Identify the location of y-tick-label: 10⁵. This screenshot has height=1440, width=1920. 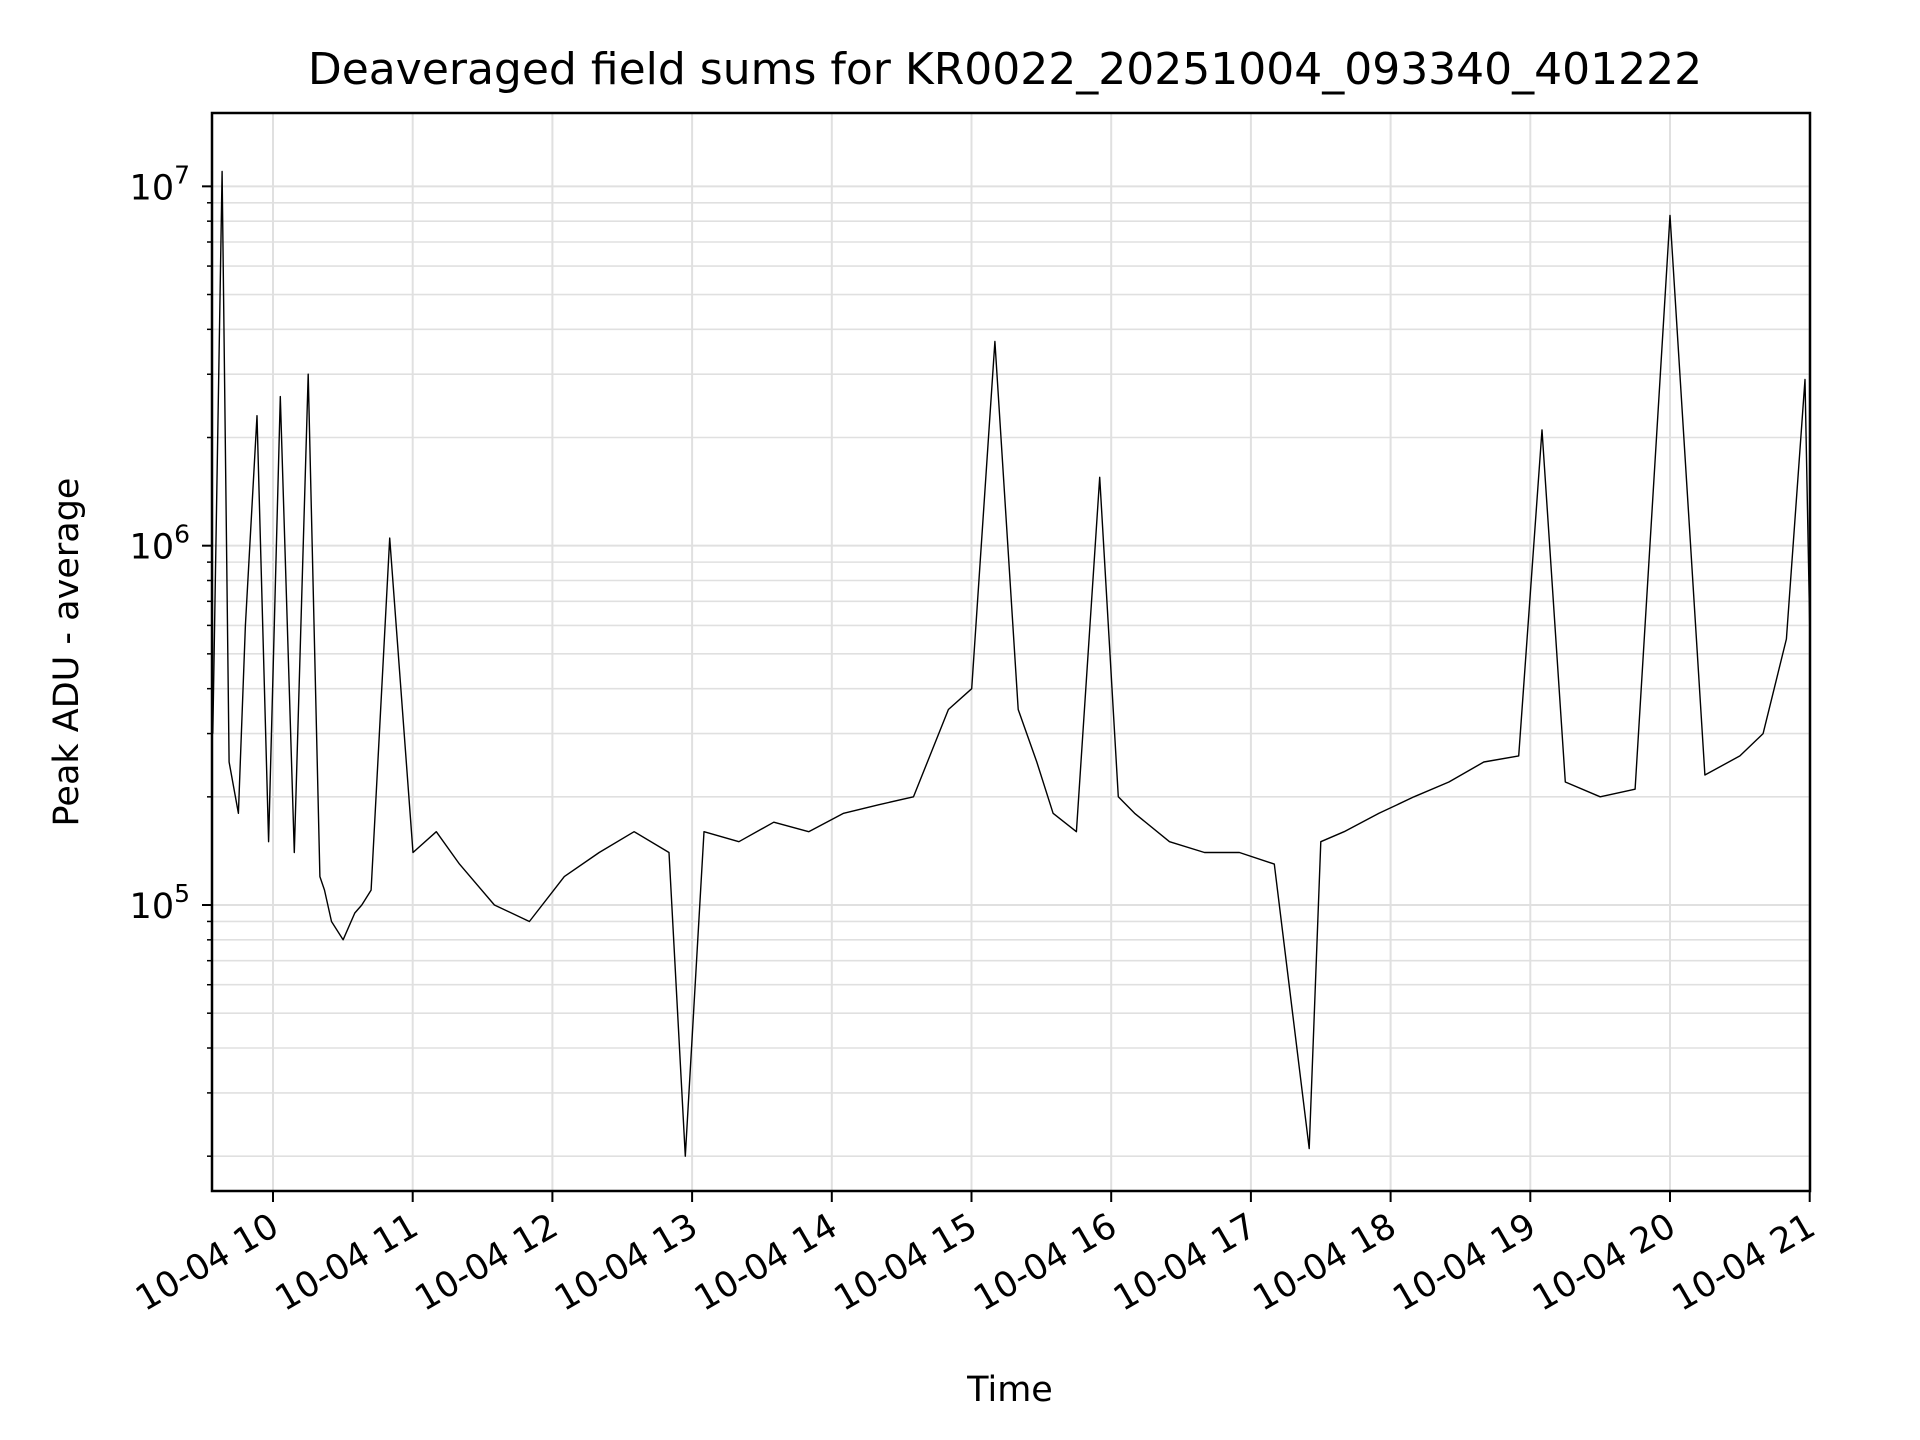
(160, 903).